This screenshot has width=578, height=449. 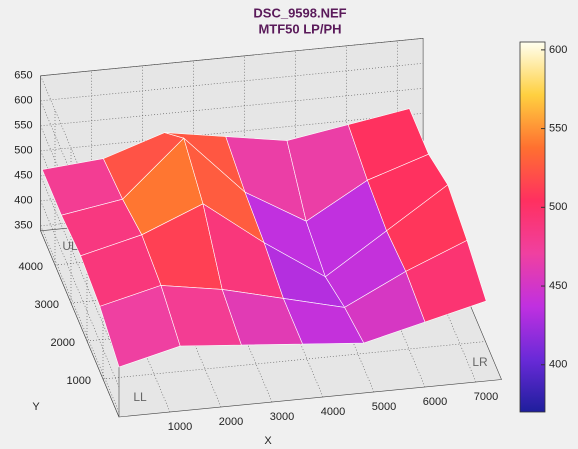 What do you see at coordinates (23, 201) in the screenshot?
I see `z-tick-label: 400` at bounding box center [23, 201].